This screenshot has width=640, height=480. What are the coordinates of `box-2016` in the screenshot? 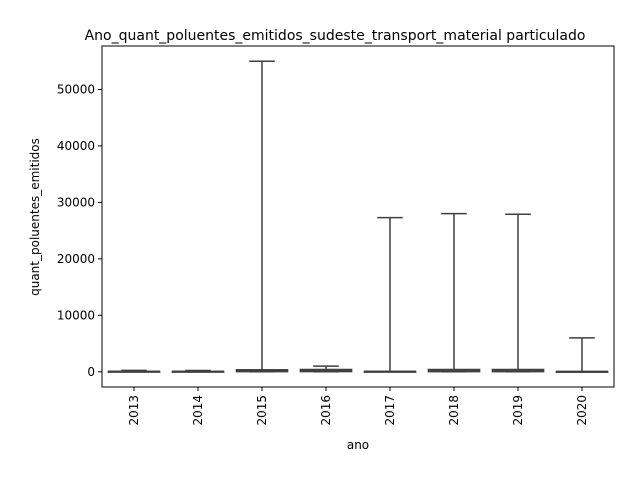 It's located at (326, 369).